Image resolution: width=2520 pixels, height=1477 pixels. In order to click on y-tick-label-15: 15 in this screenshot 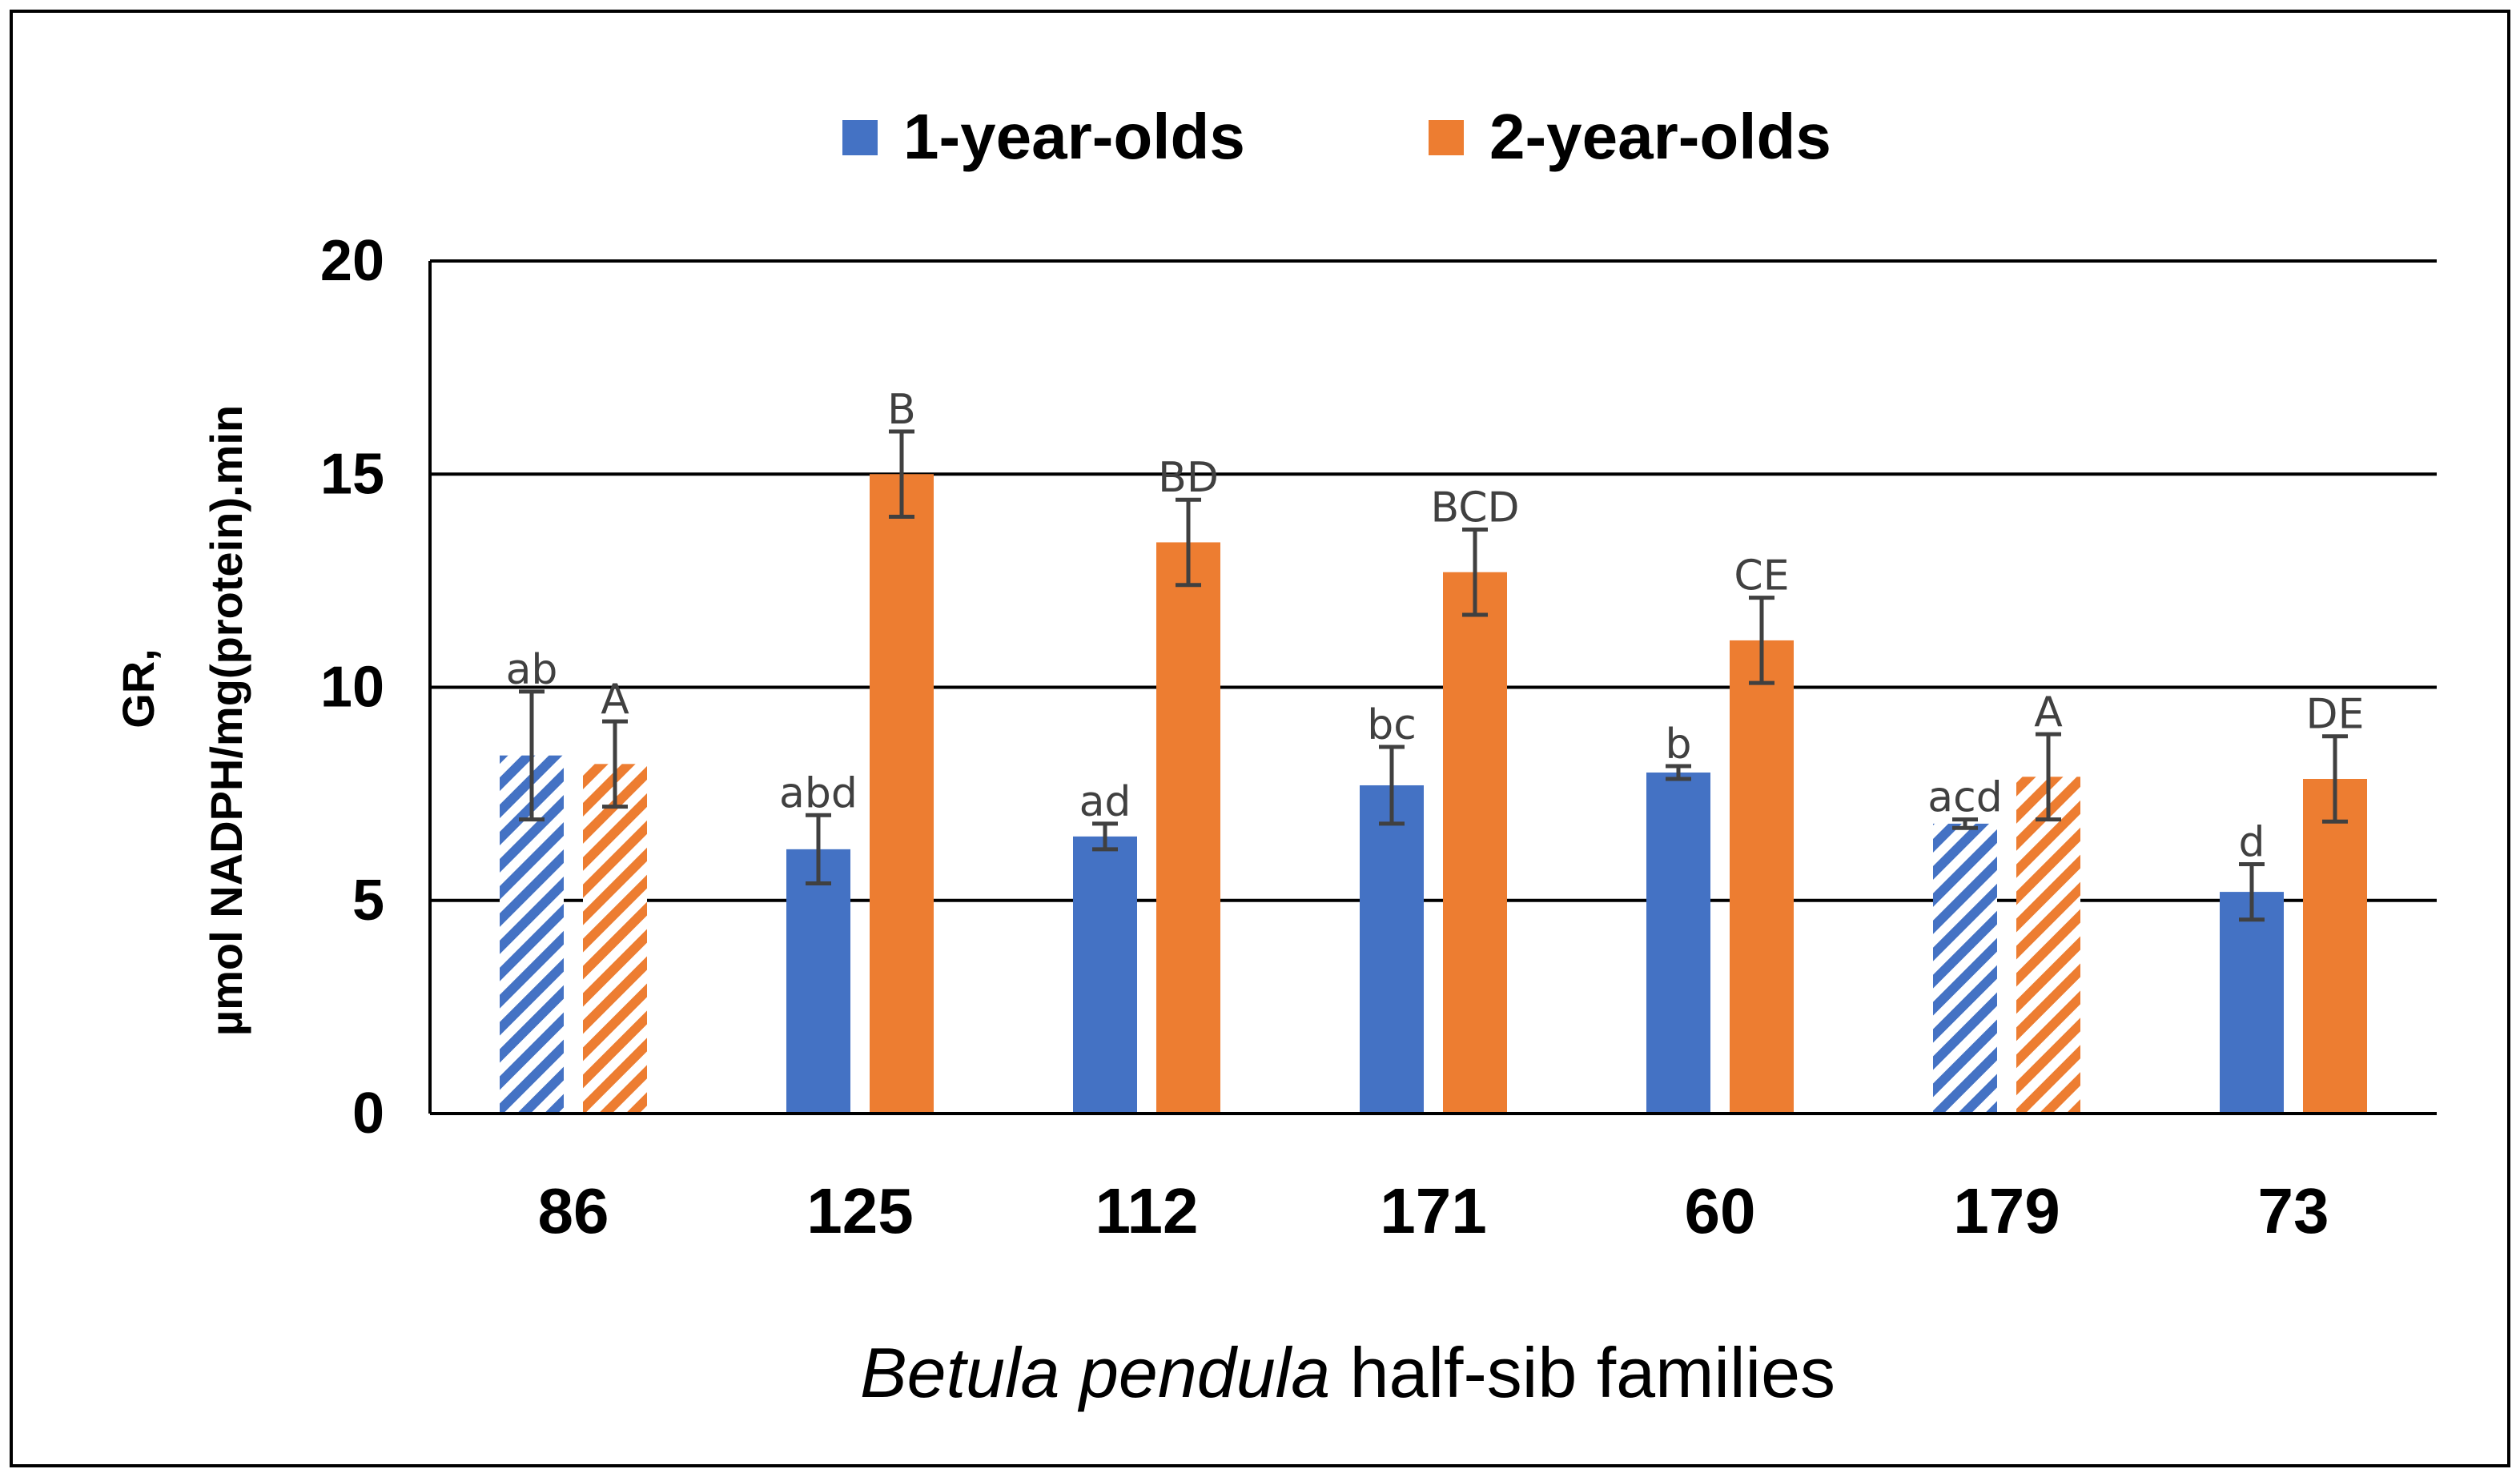, I will do `click(352, 474)`.